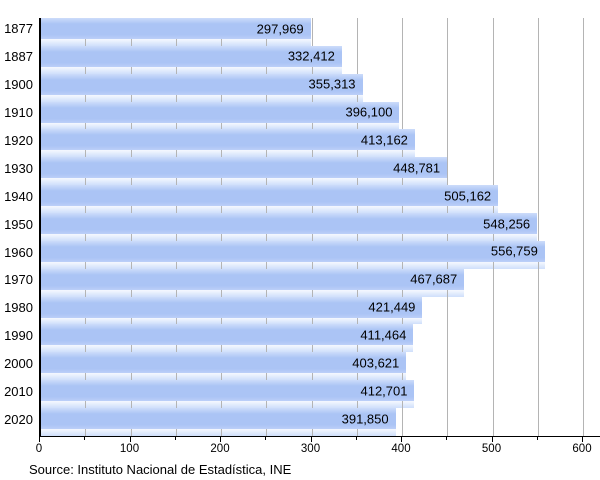  I want to click on population-bar: 396,100, so click(220, 112).